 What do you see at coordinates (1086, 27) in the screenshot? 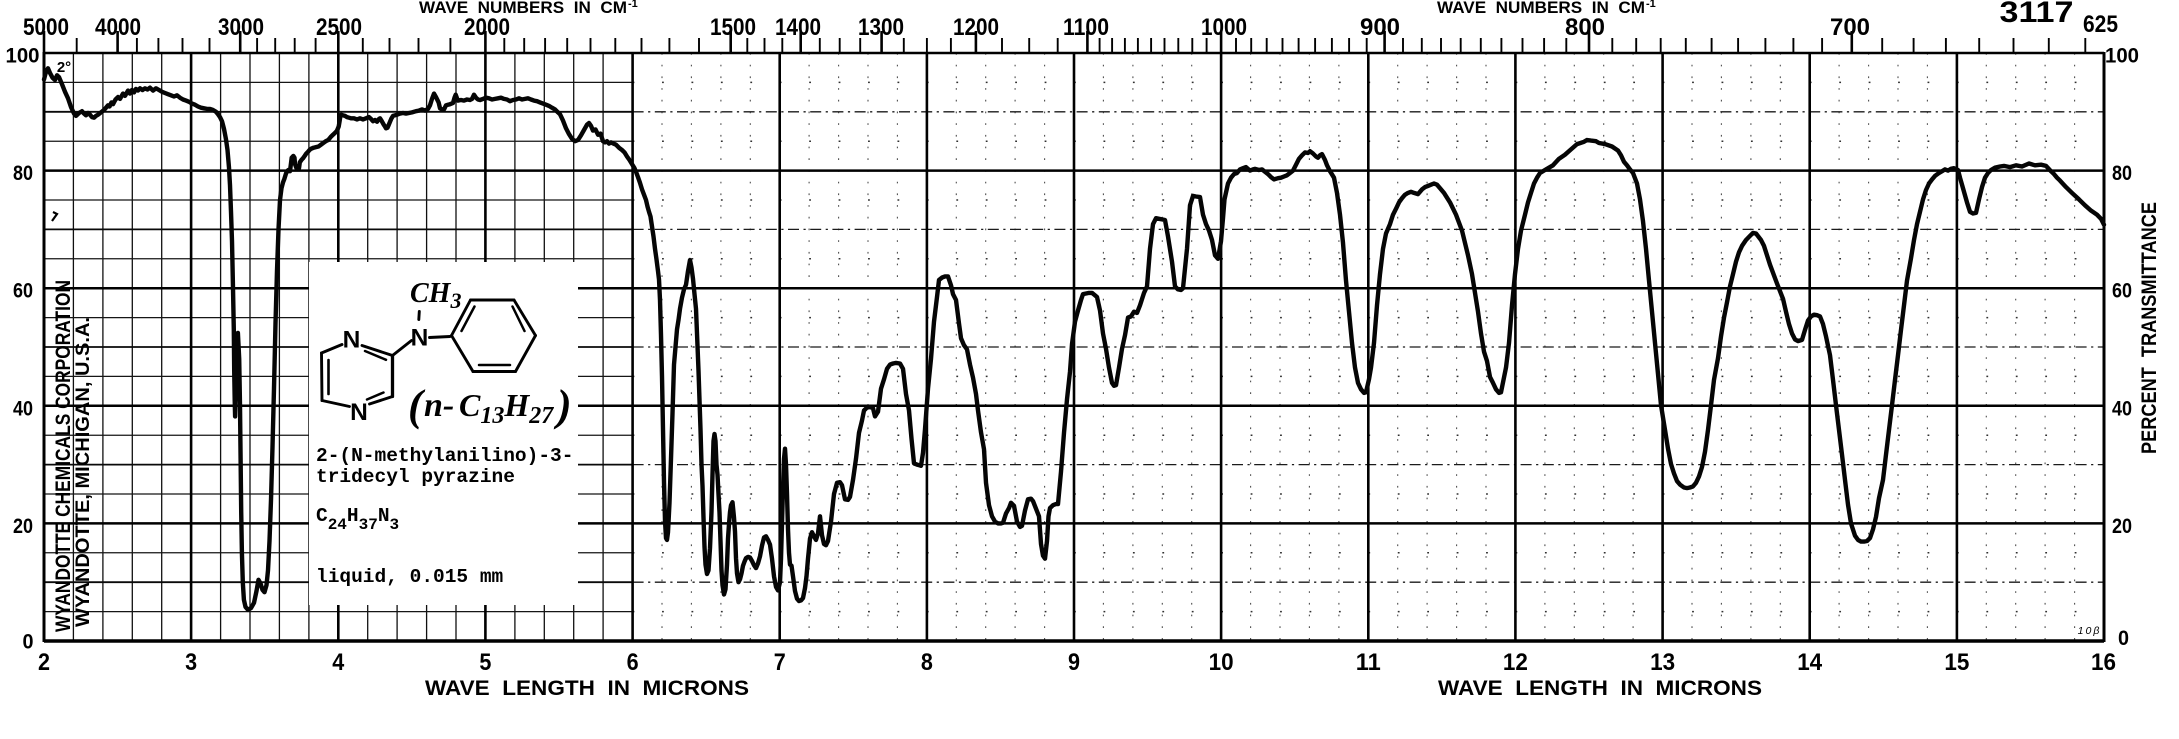
I see `svg-text: 1100` at bounding box center [1086, 27].